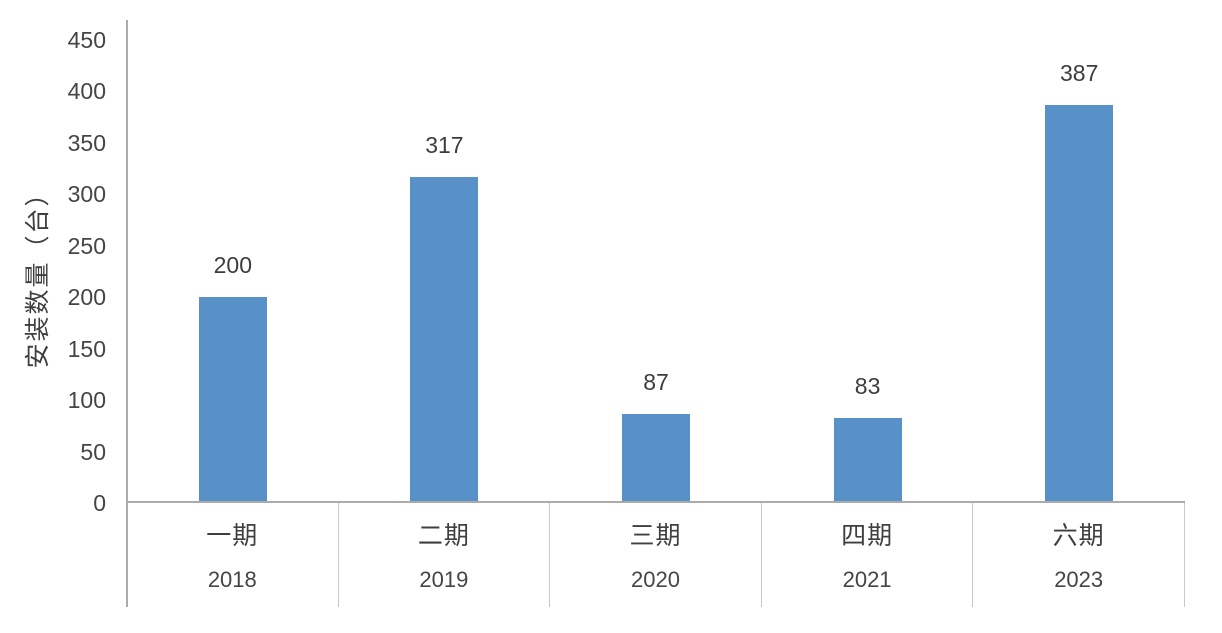 The image size is (1222, 633). What do you see at coordinates (127, 313) in the screenshot?
I see `y-axis-line` at bounding box center [127, 313].